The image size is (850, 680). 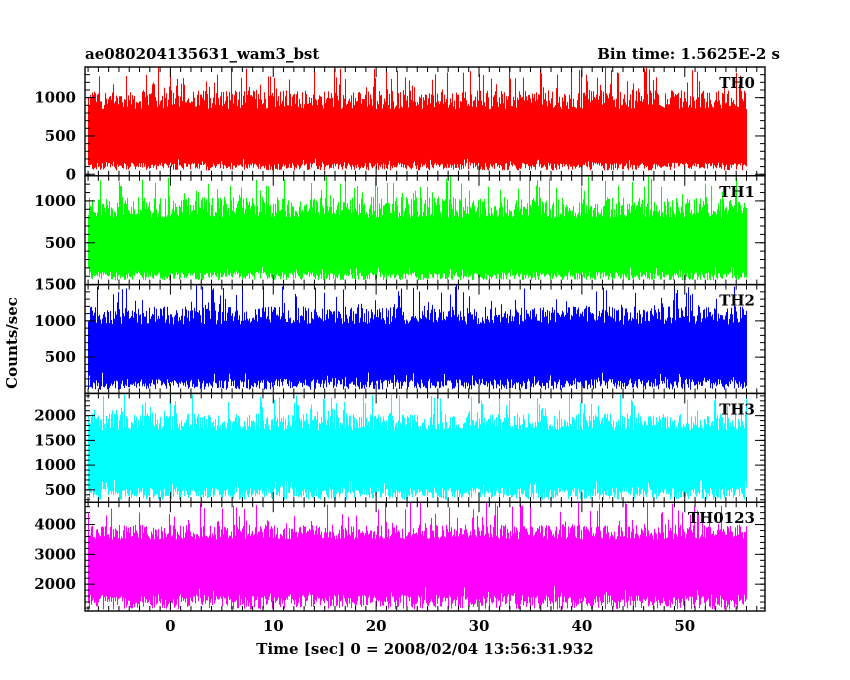 What do you see at coordinates (737, 83) in the screenshot?
I see `panel-label-th0: TH0` at bounding box center [737, 83].